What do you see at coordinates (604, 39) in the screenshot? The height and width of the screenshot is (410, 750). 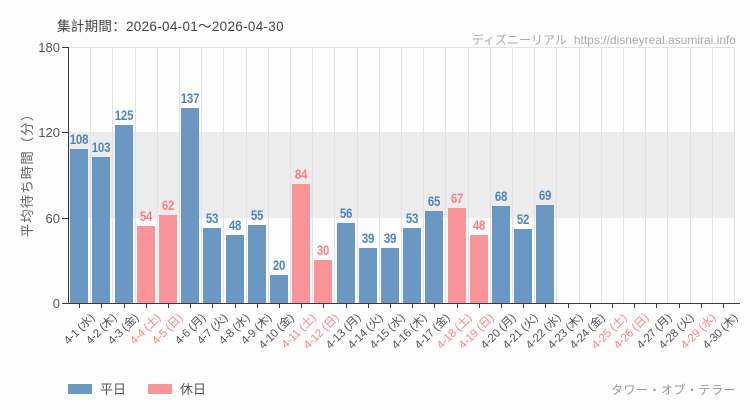 I see `site-watermark: ディズニーリアル https://disneyreal.asumirai.info` at bounding box center [604, 39].